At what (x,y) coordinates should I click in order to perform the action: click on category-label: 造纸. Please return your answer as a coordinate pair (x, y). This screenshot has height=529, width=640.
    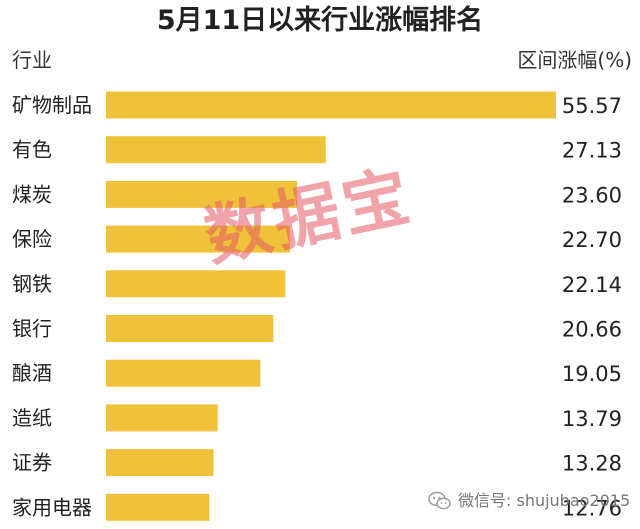
    Looking at the image, I should click on (32, 418).